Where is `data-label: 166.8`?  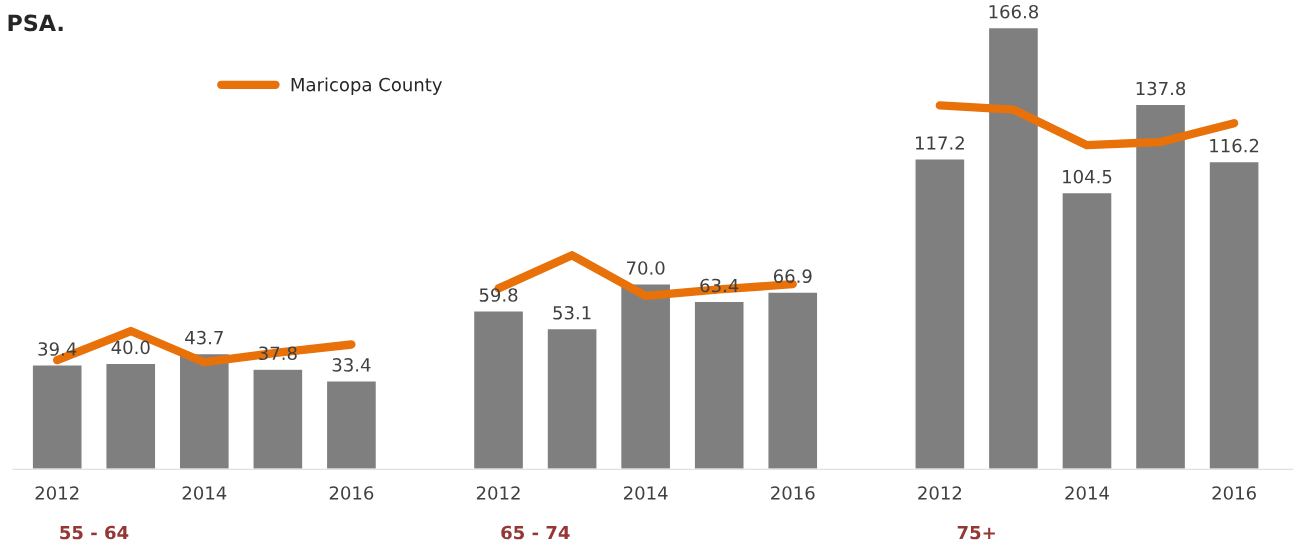 data-label: 166.8 is located at coordinates (1014, 11).